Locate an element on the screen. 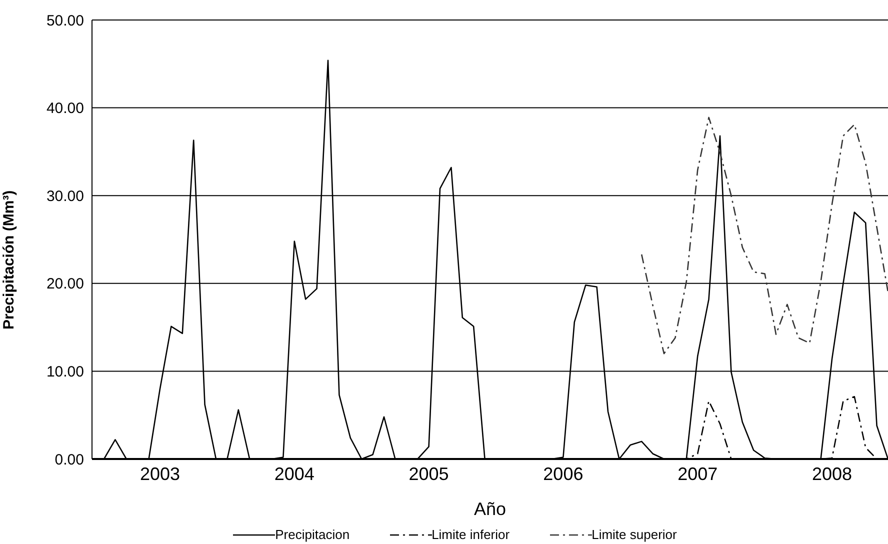  x-tick-label: 2003 is located at coordinates (160, 474).